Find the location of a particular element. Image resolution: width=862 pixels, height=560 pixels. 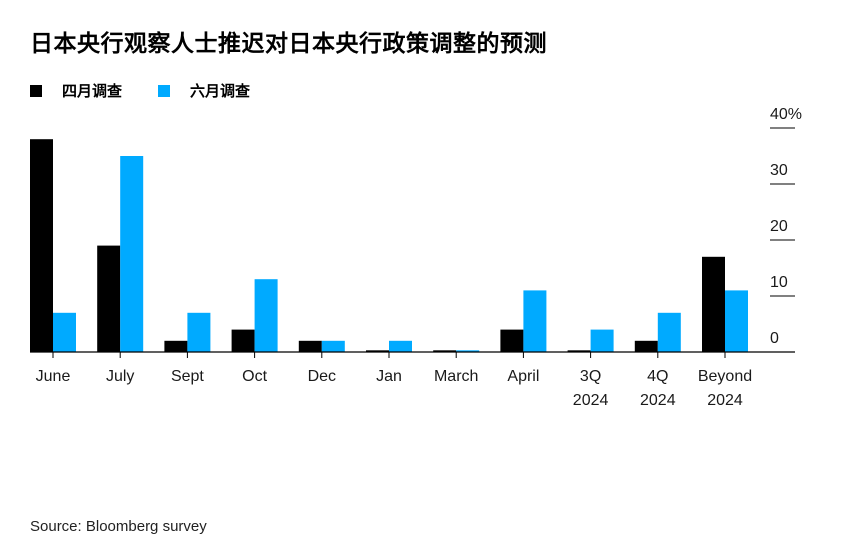

x-tick-label: Dec is located at coordinates (322, 376).